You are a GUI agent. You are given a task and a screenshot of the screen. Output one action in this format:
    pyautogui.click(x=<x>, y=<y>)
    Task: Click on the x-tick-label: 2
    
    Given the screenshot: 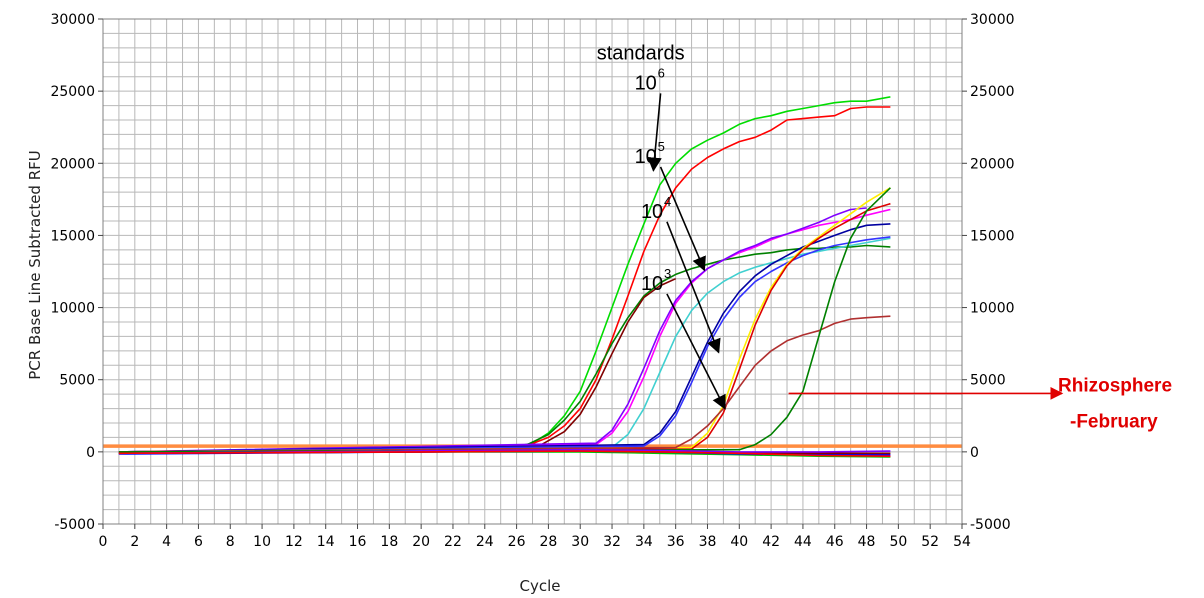 What is the action you would take?
    pyautogui.click(x=134, y=542)
    